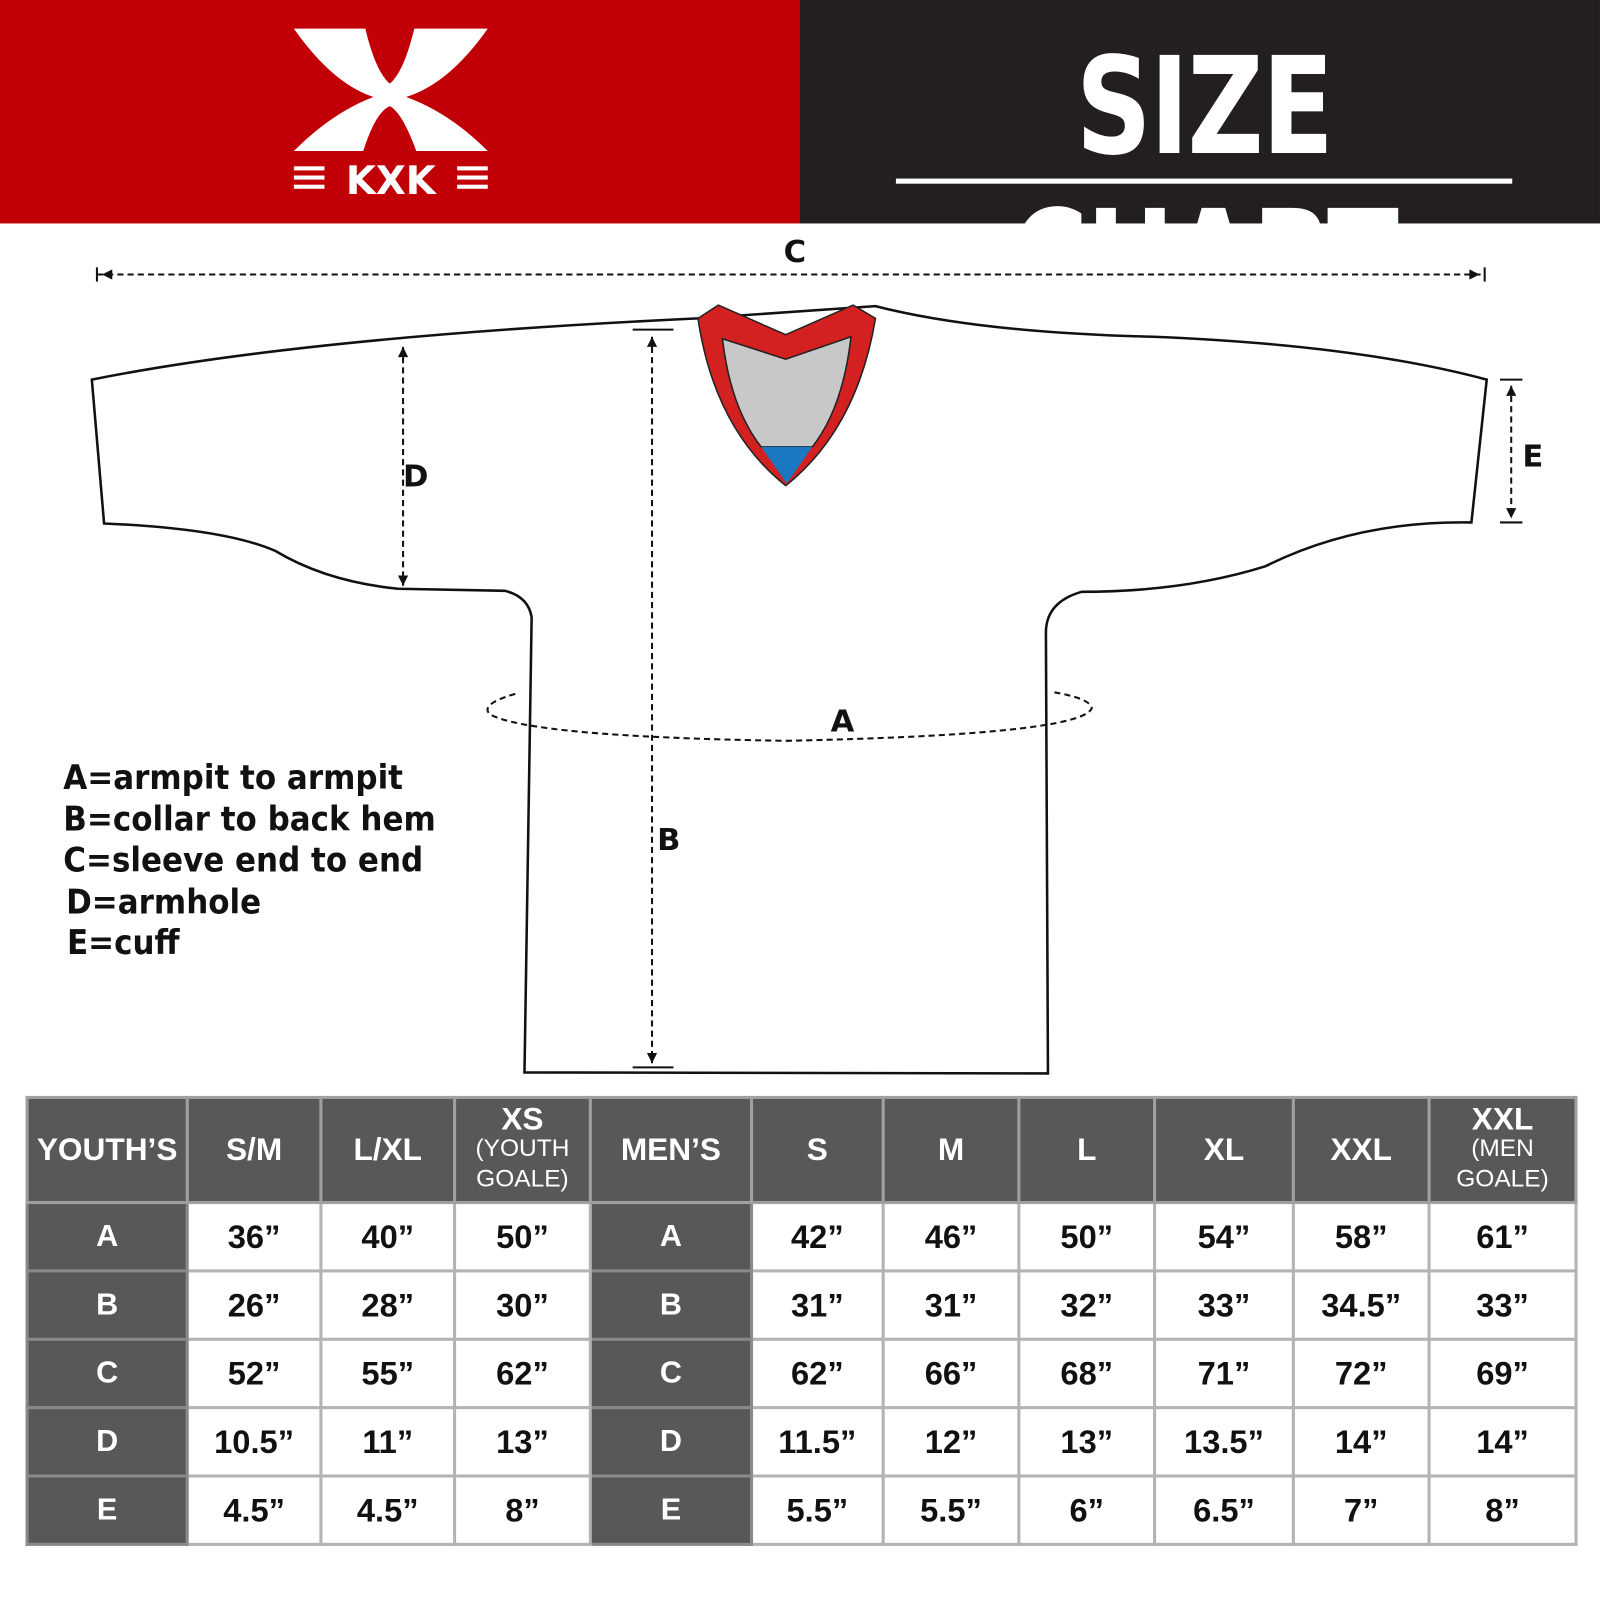 The image size is (1600, 1600). What do you see at coordinates (254, 1237) in the screenshot?
I see `youth-value: 36”` at bounding box center [254, 1237].